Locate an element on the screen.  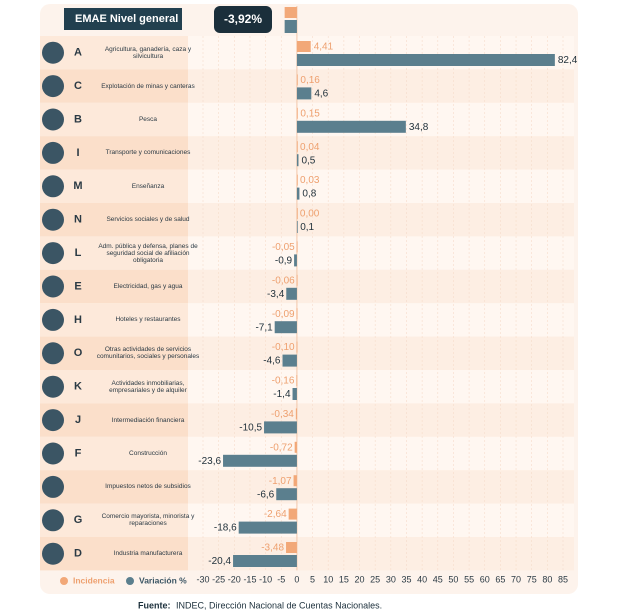
category-code: C is located at coordinates (78, 86).